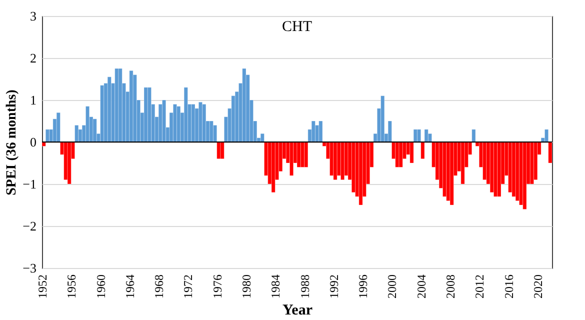  I want to click on x-tick-label: 2008, so click(451, 286).